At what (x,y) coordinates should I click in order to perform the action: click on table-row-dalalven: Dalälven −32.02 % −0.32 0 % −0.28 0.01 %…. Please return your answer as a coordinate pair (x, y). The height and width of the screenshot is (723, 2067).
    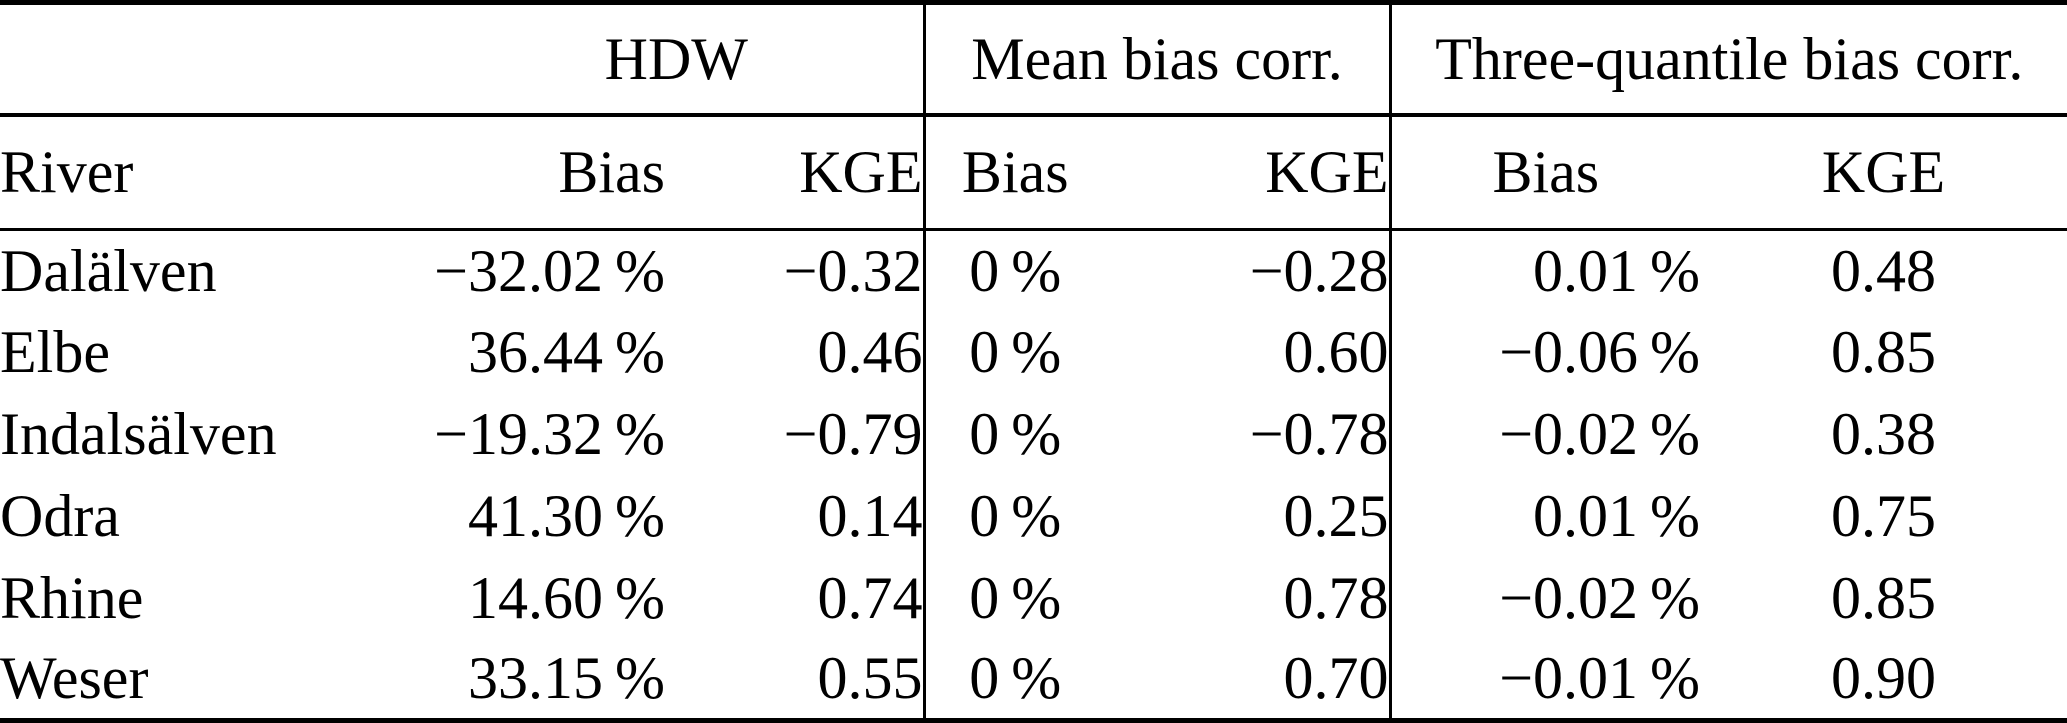
    Looking at the image, I should click on (1033, 270).